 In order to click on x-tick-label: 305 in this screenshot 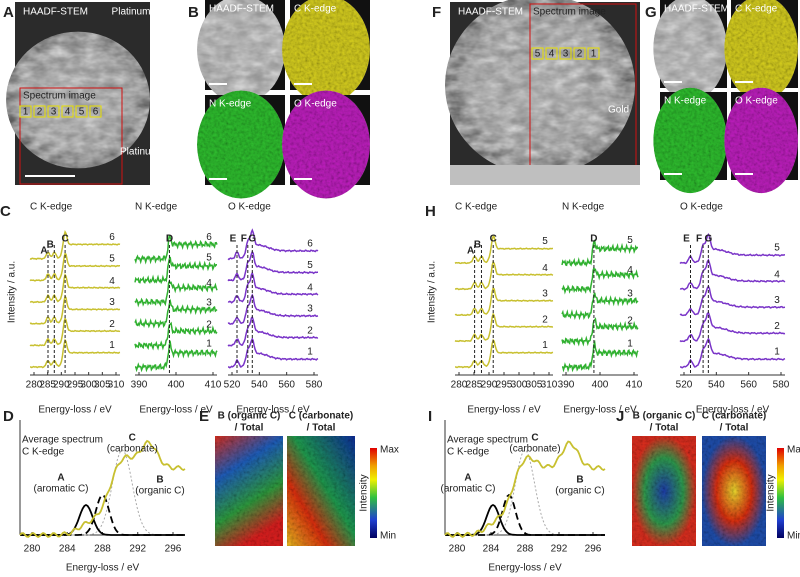, I will do `click(102, 385)`.